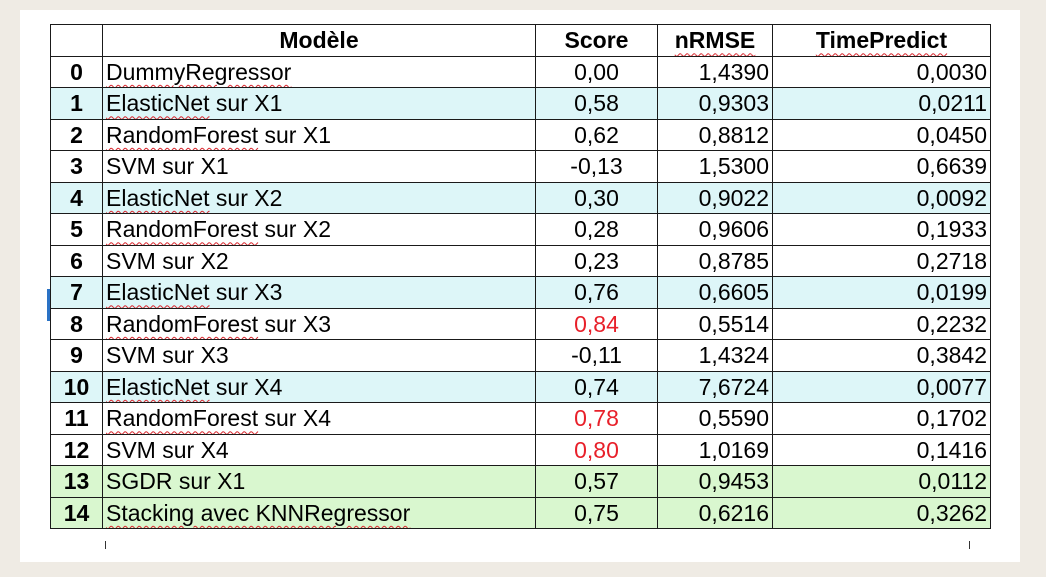 Image resolution: width=1046 pixels, height=577 pixels. What do you see at coordinates (76, 323) in the screenshot?
I see `row-index: 8` at bounding box center [76, 323].